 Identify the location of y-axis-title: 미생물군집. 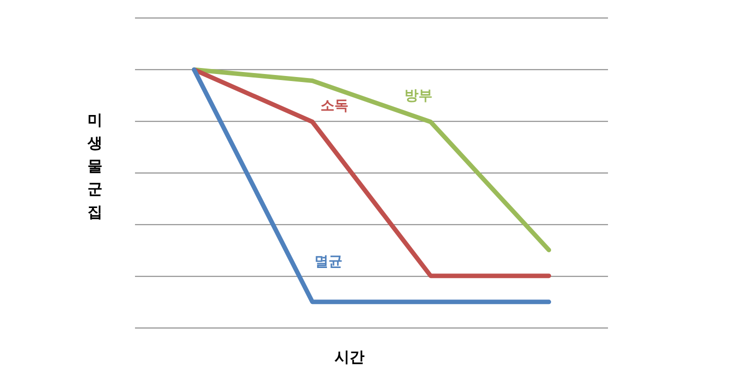
(94, 166).